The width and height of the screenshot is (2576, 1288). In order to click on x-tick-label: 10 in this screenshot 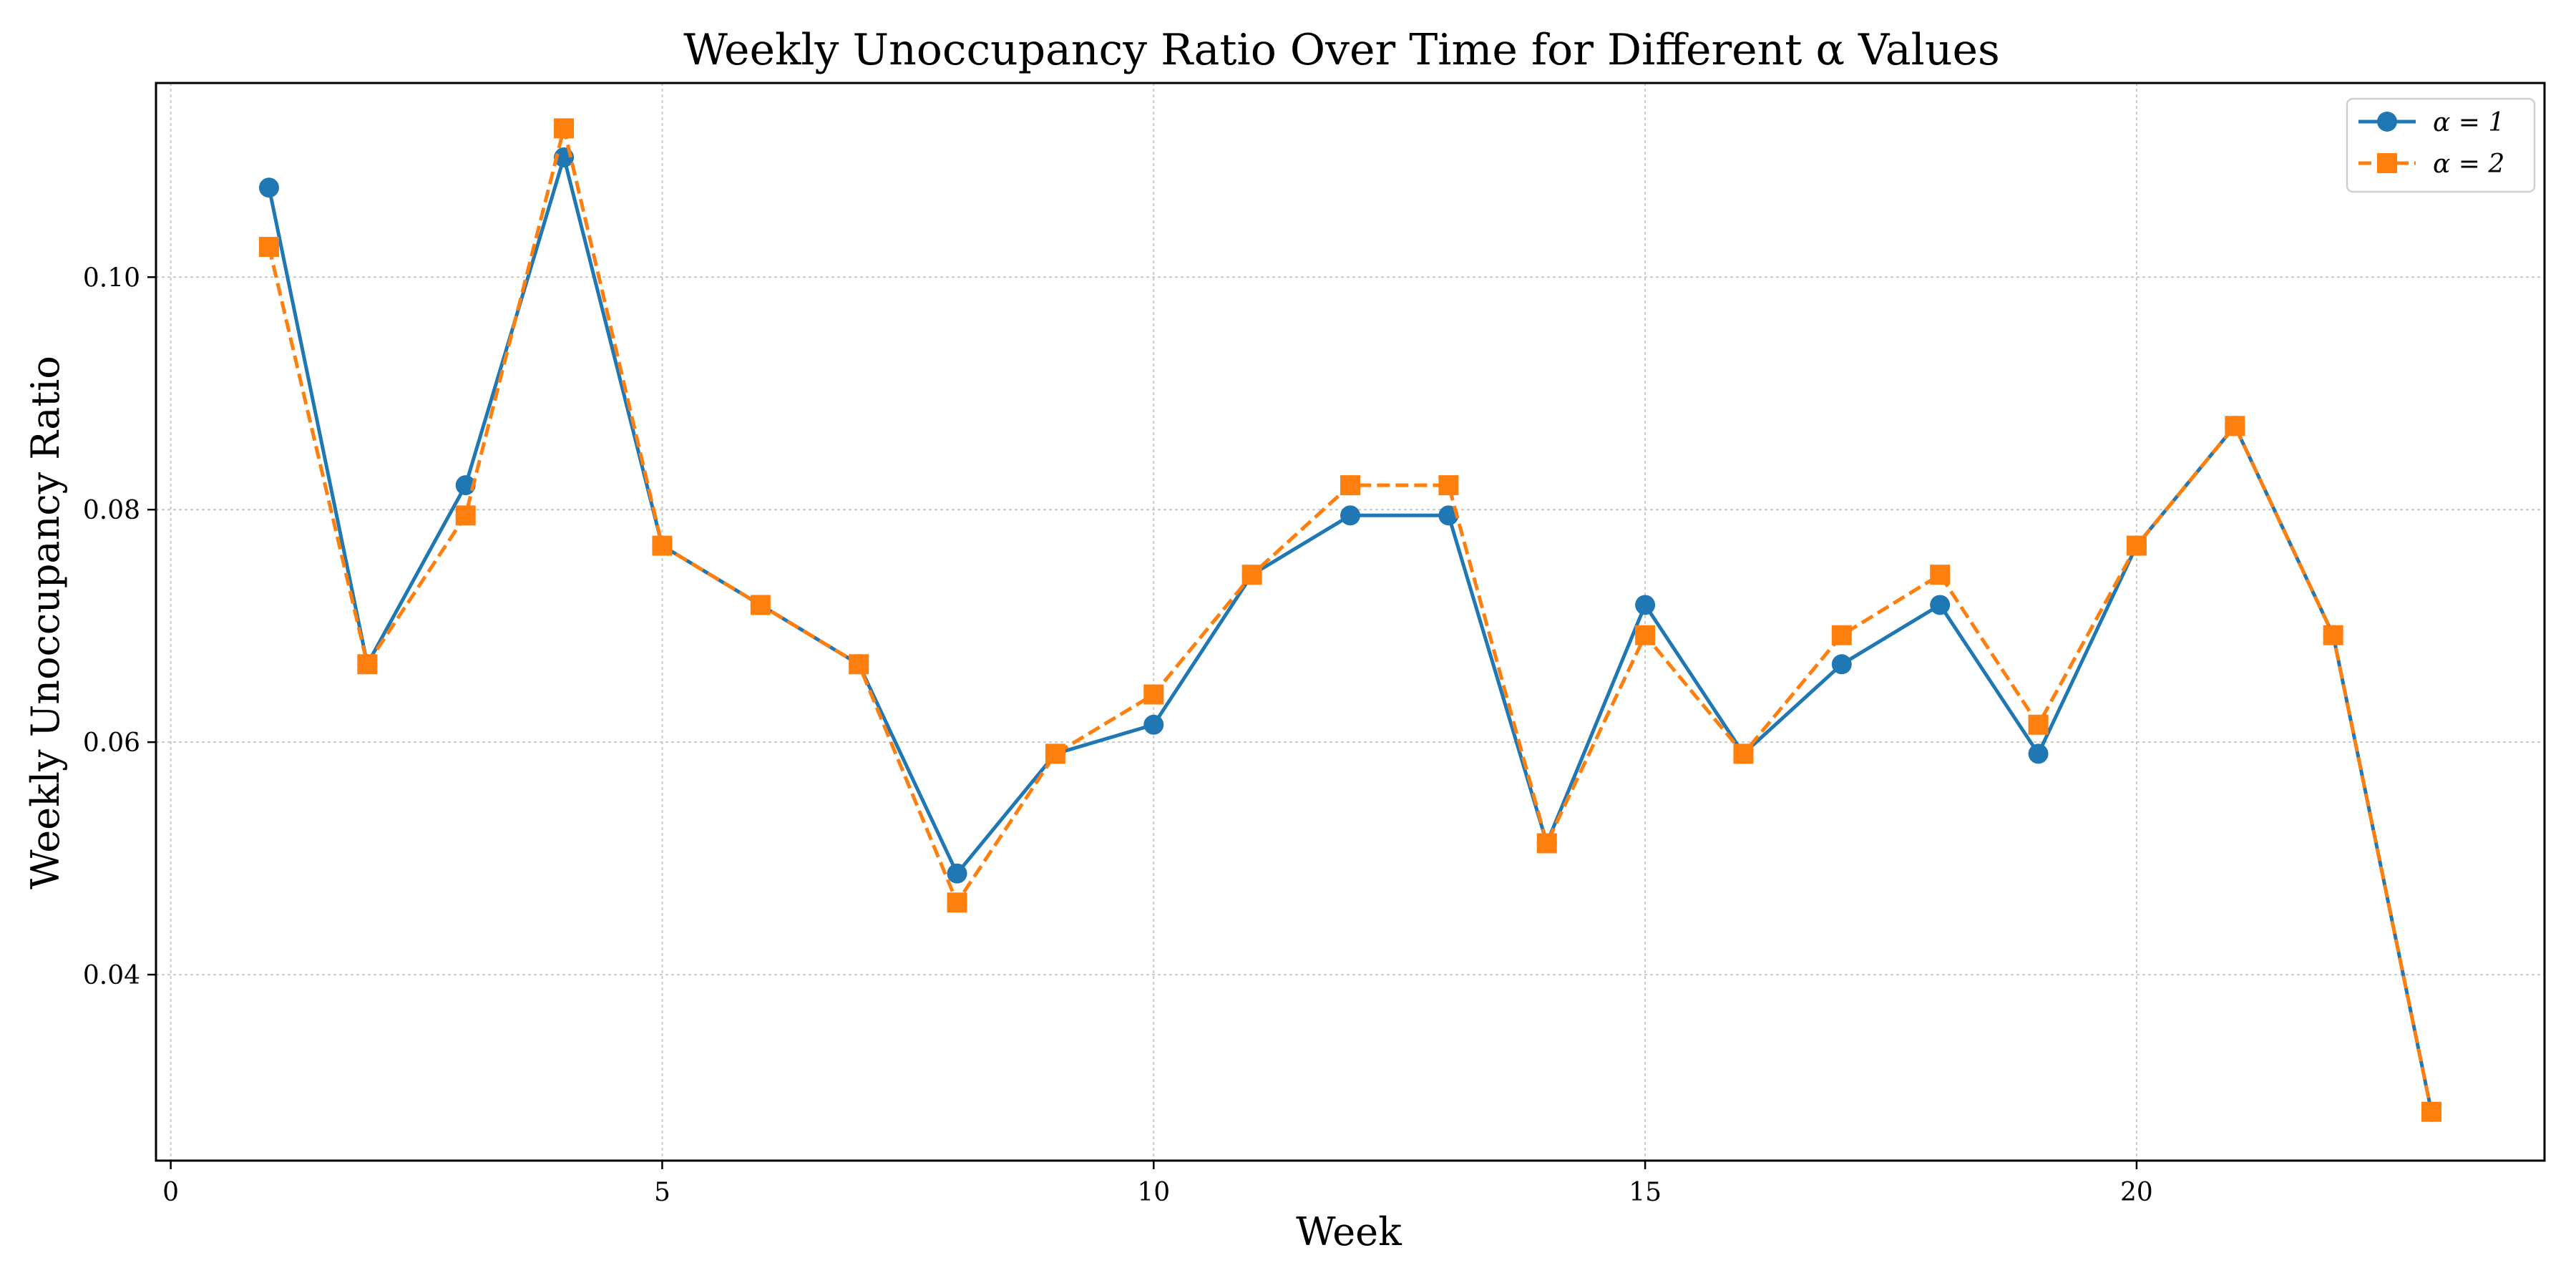, I will do `click(1153, 1192)`.